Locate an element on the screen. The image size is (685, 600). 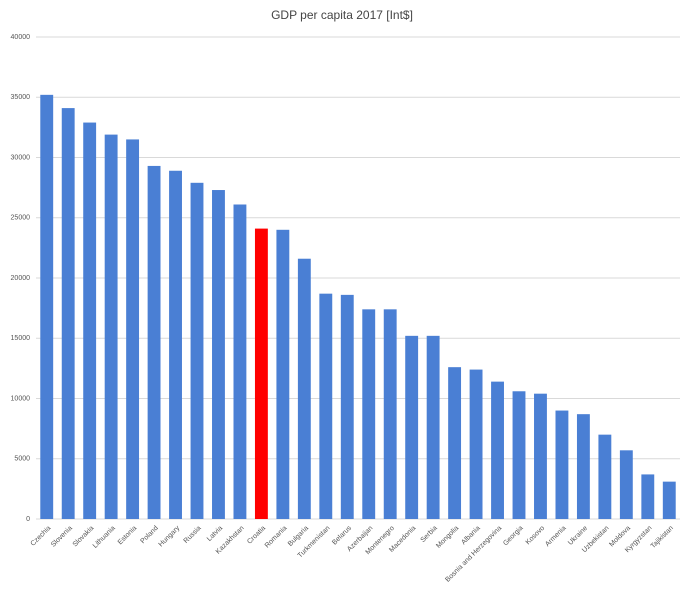
x-tick-label: Serbia is located at coordinates (429, 534).